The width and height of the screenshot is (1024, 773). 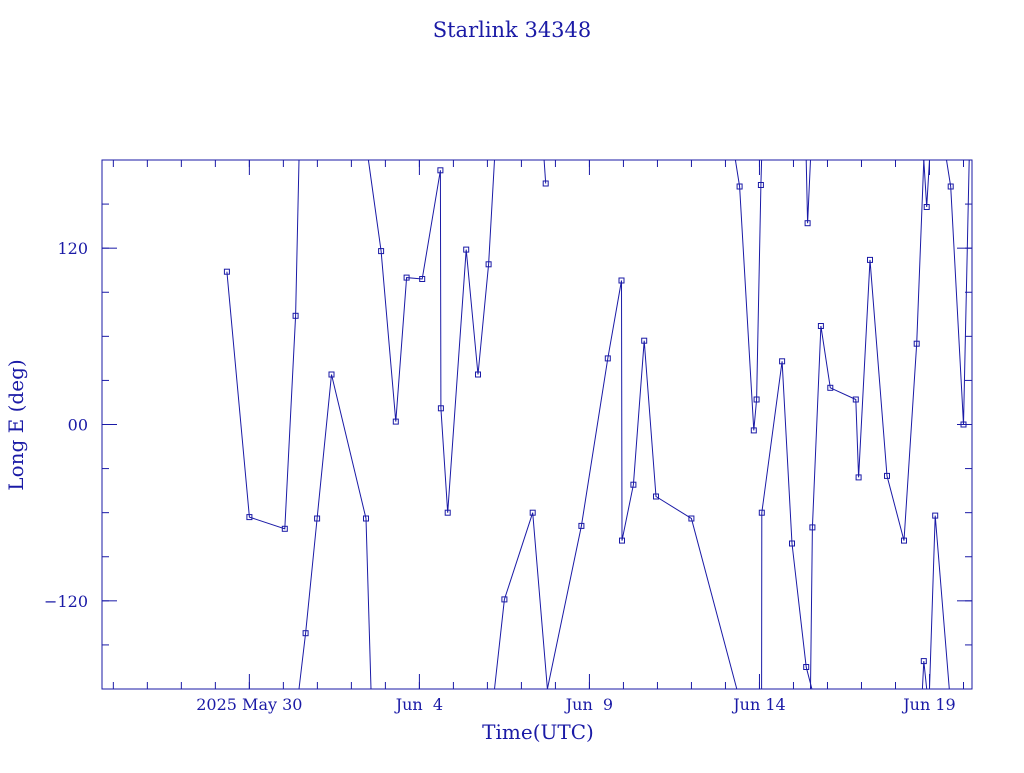 I want to click on y-tick-label: −120, so click(x=66, y=601).